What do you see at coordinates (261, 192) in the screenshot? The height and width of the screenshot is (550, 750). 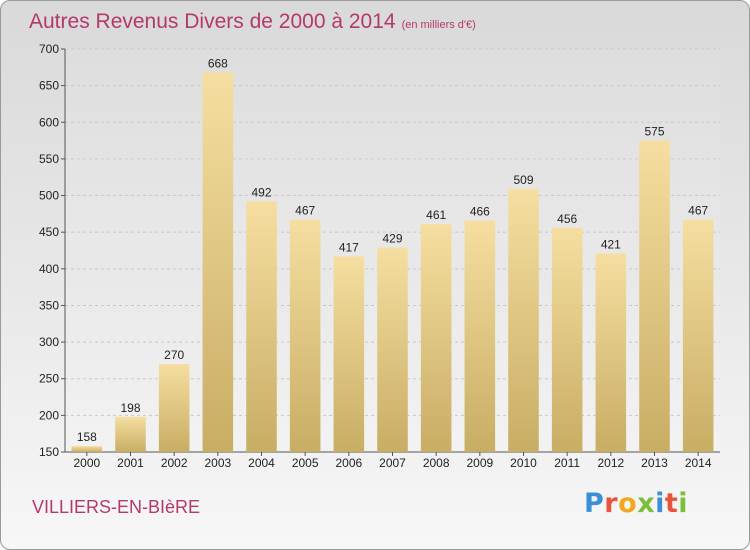 I see `bar-value-label: 492` at bounding box center [261, 192].